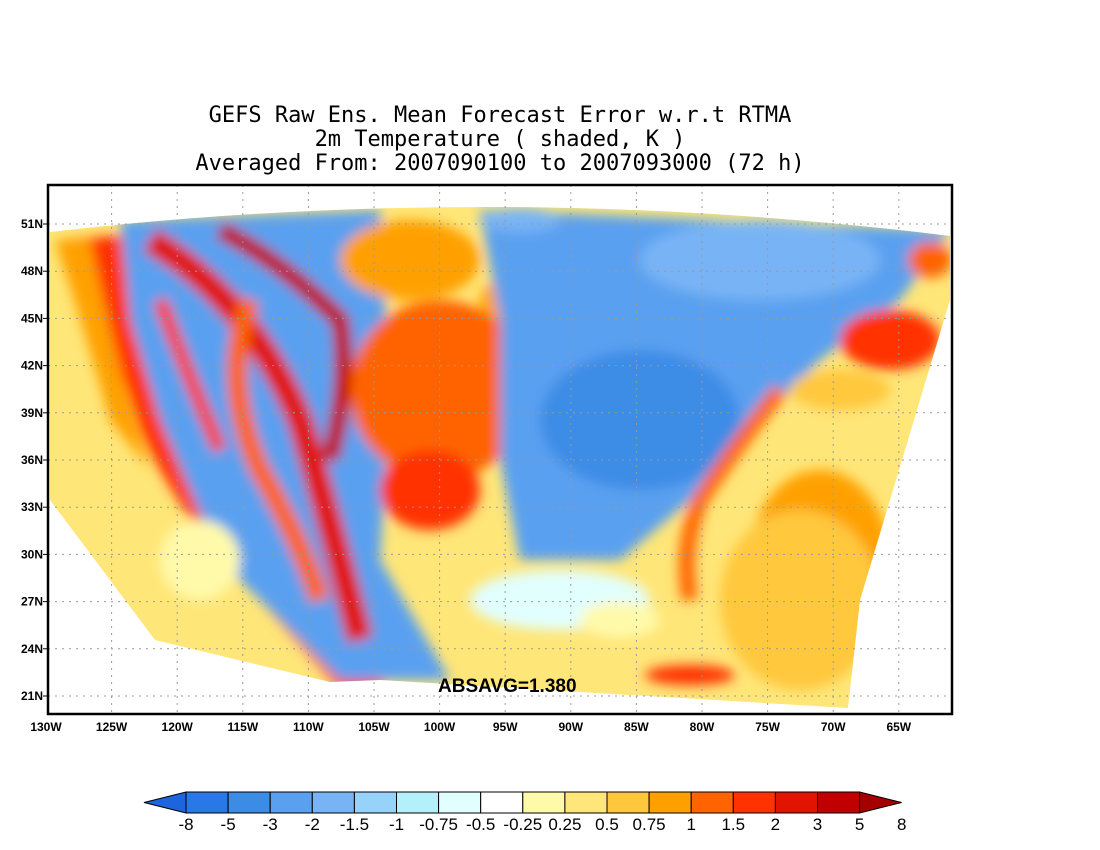  I want to click on title-line-2: 2m Temperature ( shaded, K ), so click(500, 139).